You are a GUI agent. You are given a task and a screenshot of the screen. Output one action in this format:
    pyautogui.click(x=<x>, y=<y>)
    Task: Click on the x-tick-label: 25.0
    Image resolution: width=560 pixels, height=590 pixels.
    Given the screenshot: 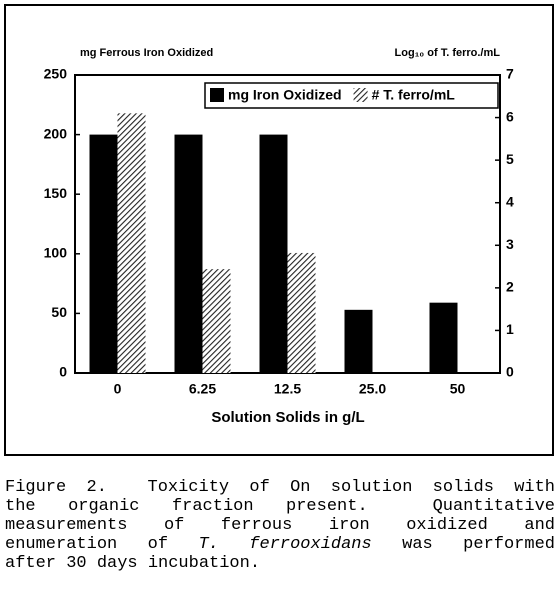 What is the action you would take?
    pyautogui.click(x=372, y=389)
    